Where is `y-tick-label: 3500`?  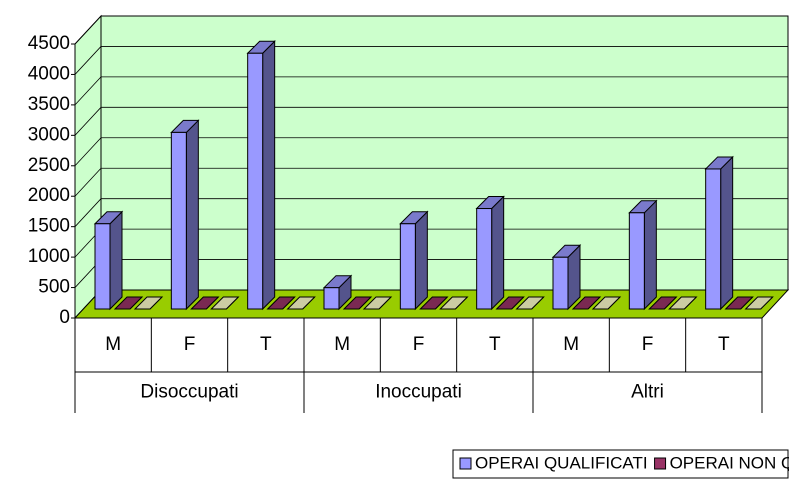
y-tick-label: 3500 is located at coordinates (49, 104).